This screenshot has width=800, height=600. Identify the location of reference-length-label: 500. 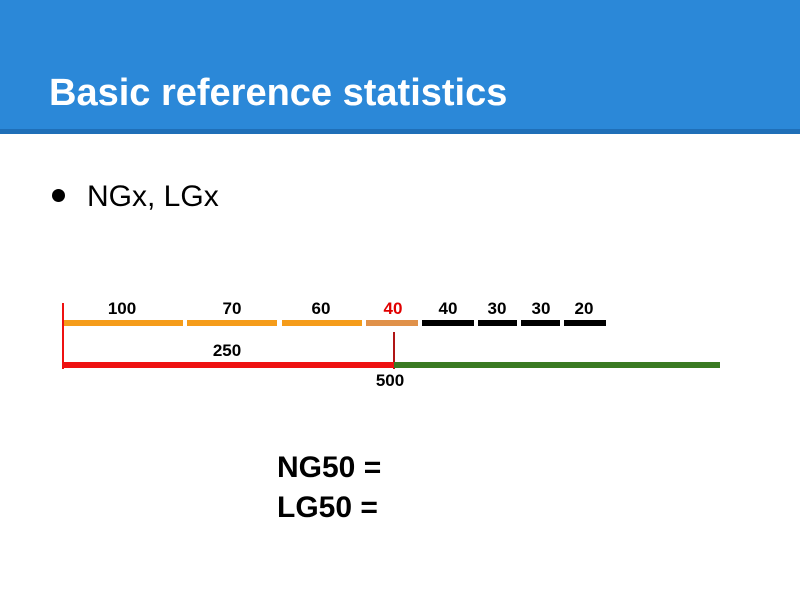
(390, 380).